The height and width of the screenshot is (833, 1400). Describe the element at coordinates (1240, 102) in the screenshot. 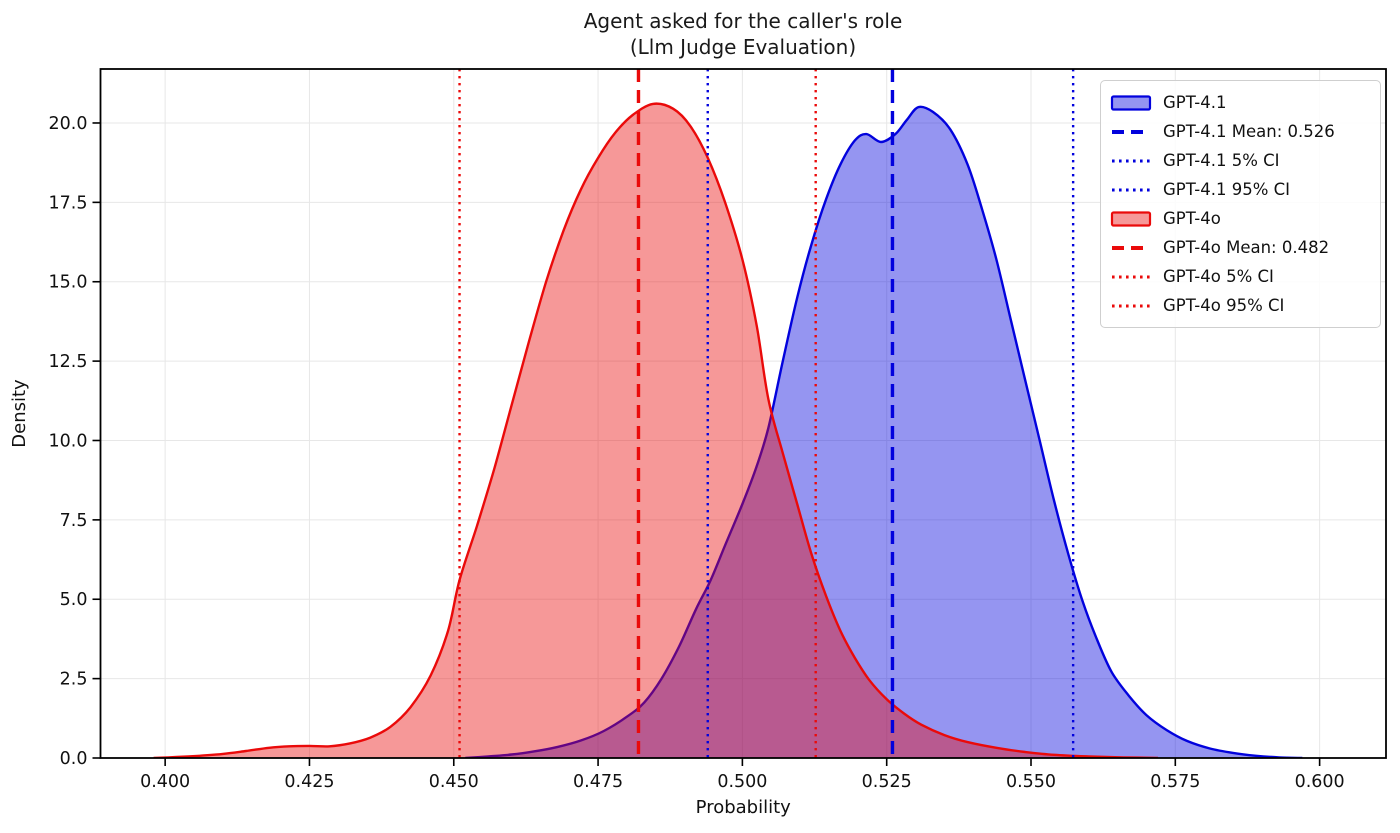

I see `legend-item: GPT-4.1` at that location.